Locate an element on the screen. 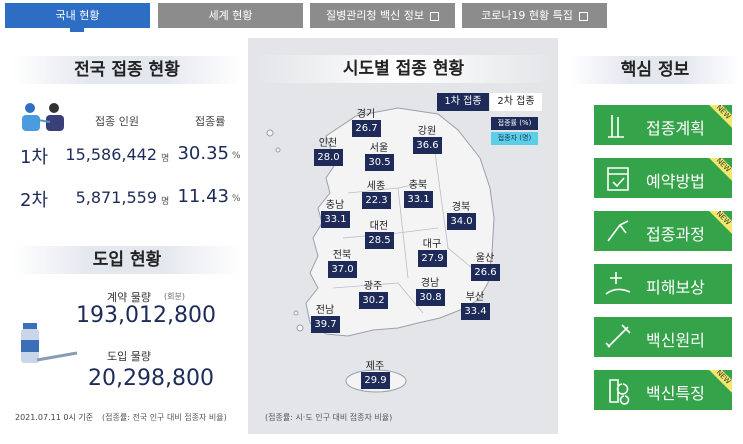 This screenshot has height=444, width=743. key-info-button: 백신특징 NEW is located at coordinates (663, 390).